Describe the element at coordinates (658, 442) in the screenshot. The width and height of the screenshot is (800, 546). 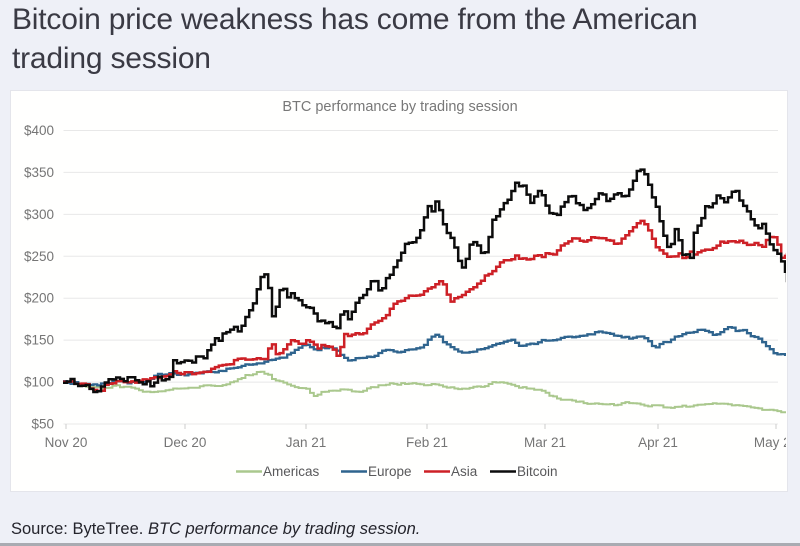
I see `svg-text: Apr 21` at that location.